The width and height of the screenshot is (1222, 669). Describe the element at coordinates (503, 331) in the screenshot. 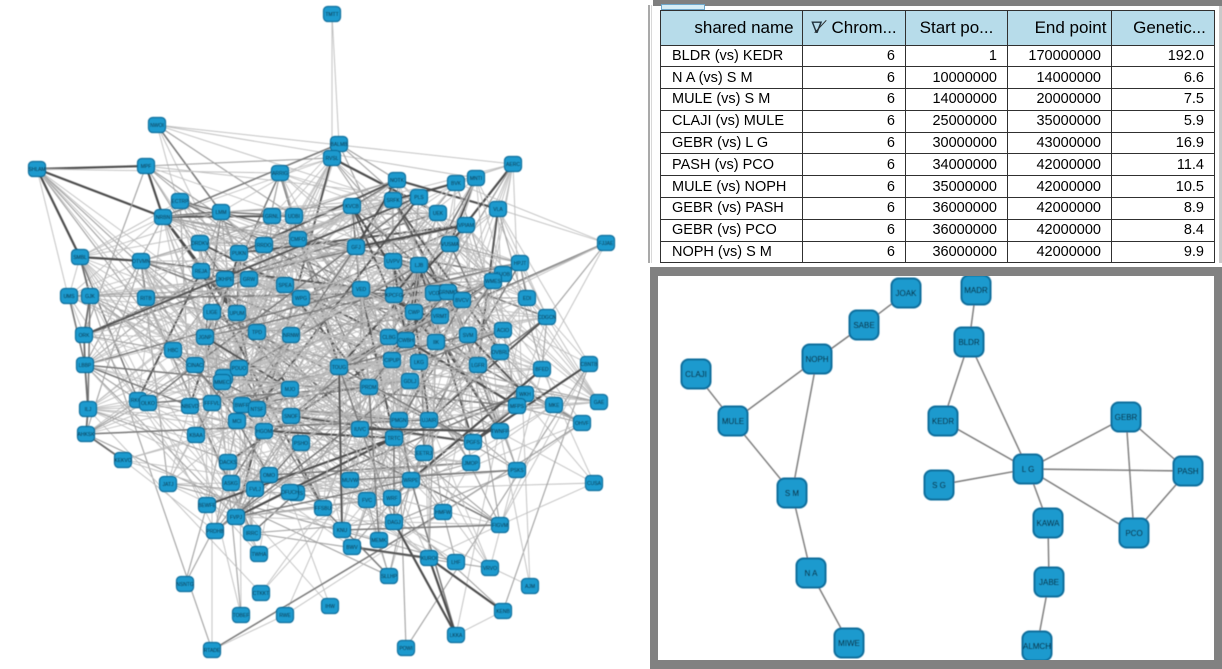

I see `svg-text: ACIO` at that location.